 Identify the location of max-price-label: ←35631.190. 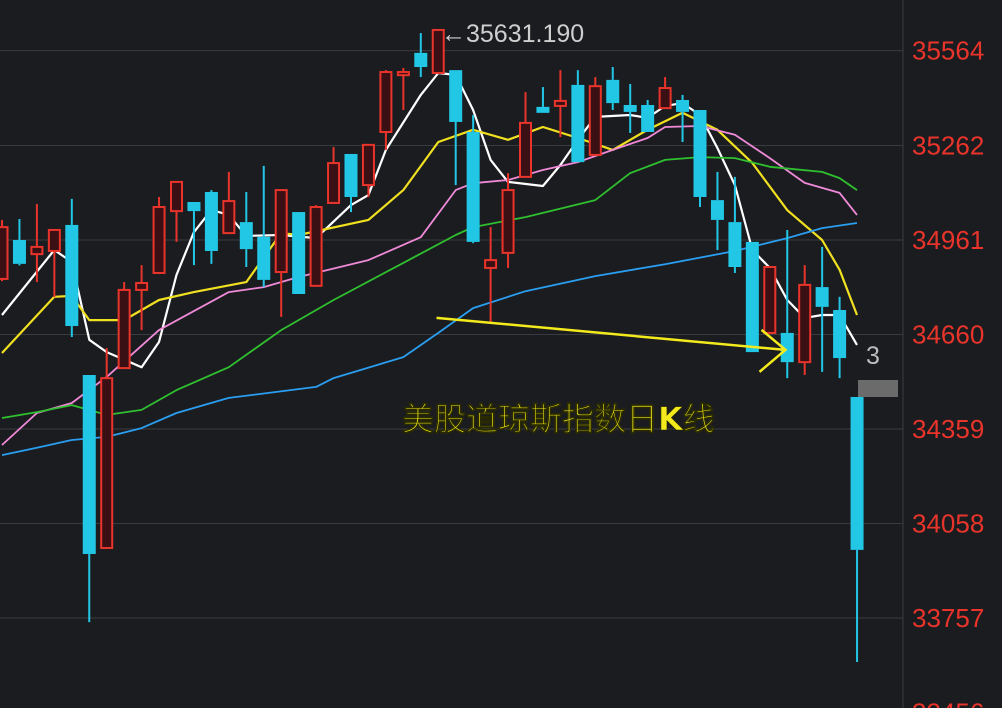
(512, 34).